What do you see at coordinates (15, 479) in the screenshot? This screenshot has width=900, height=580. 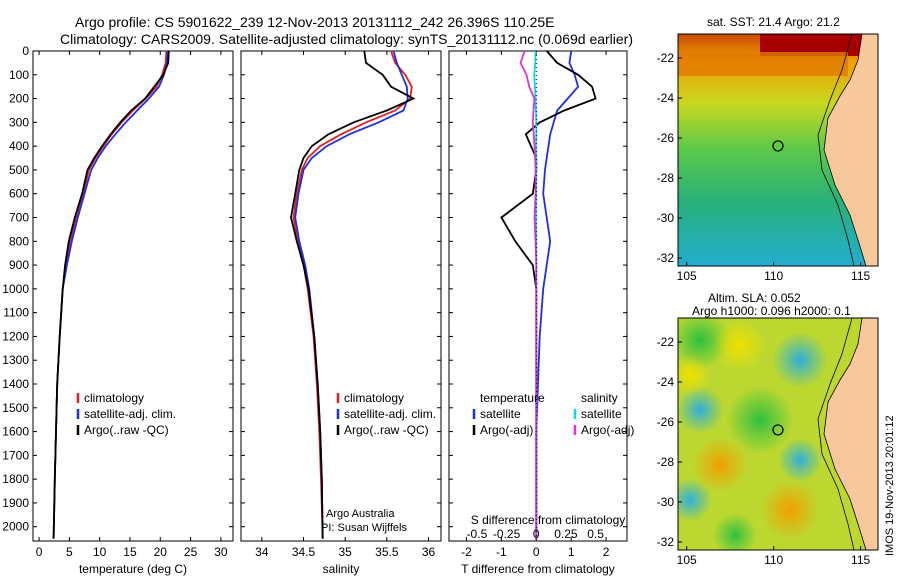 I see `y-tick-label: 1800` at bounding box center [15, 479].